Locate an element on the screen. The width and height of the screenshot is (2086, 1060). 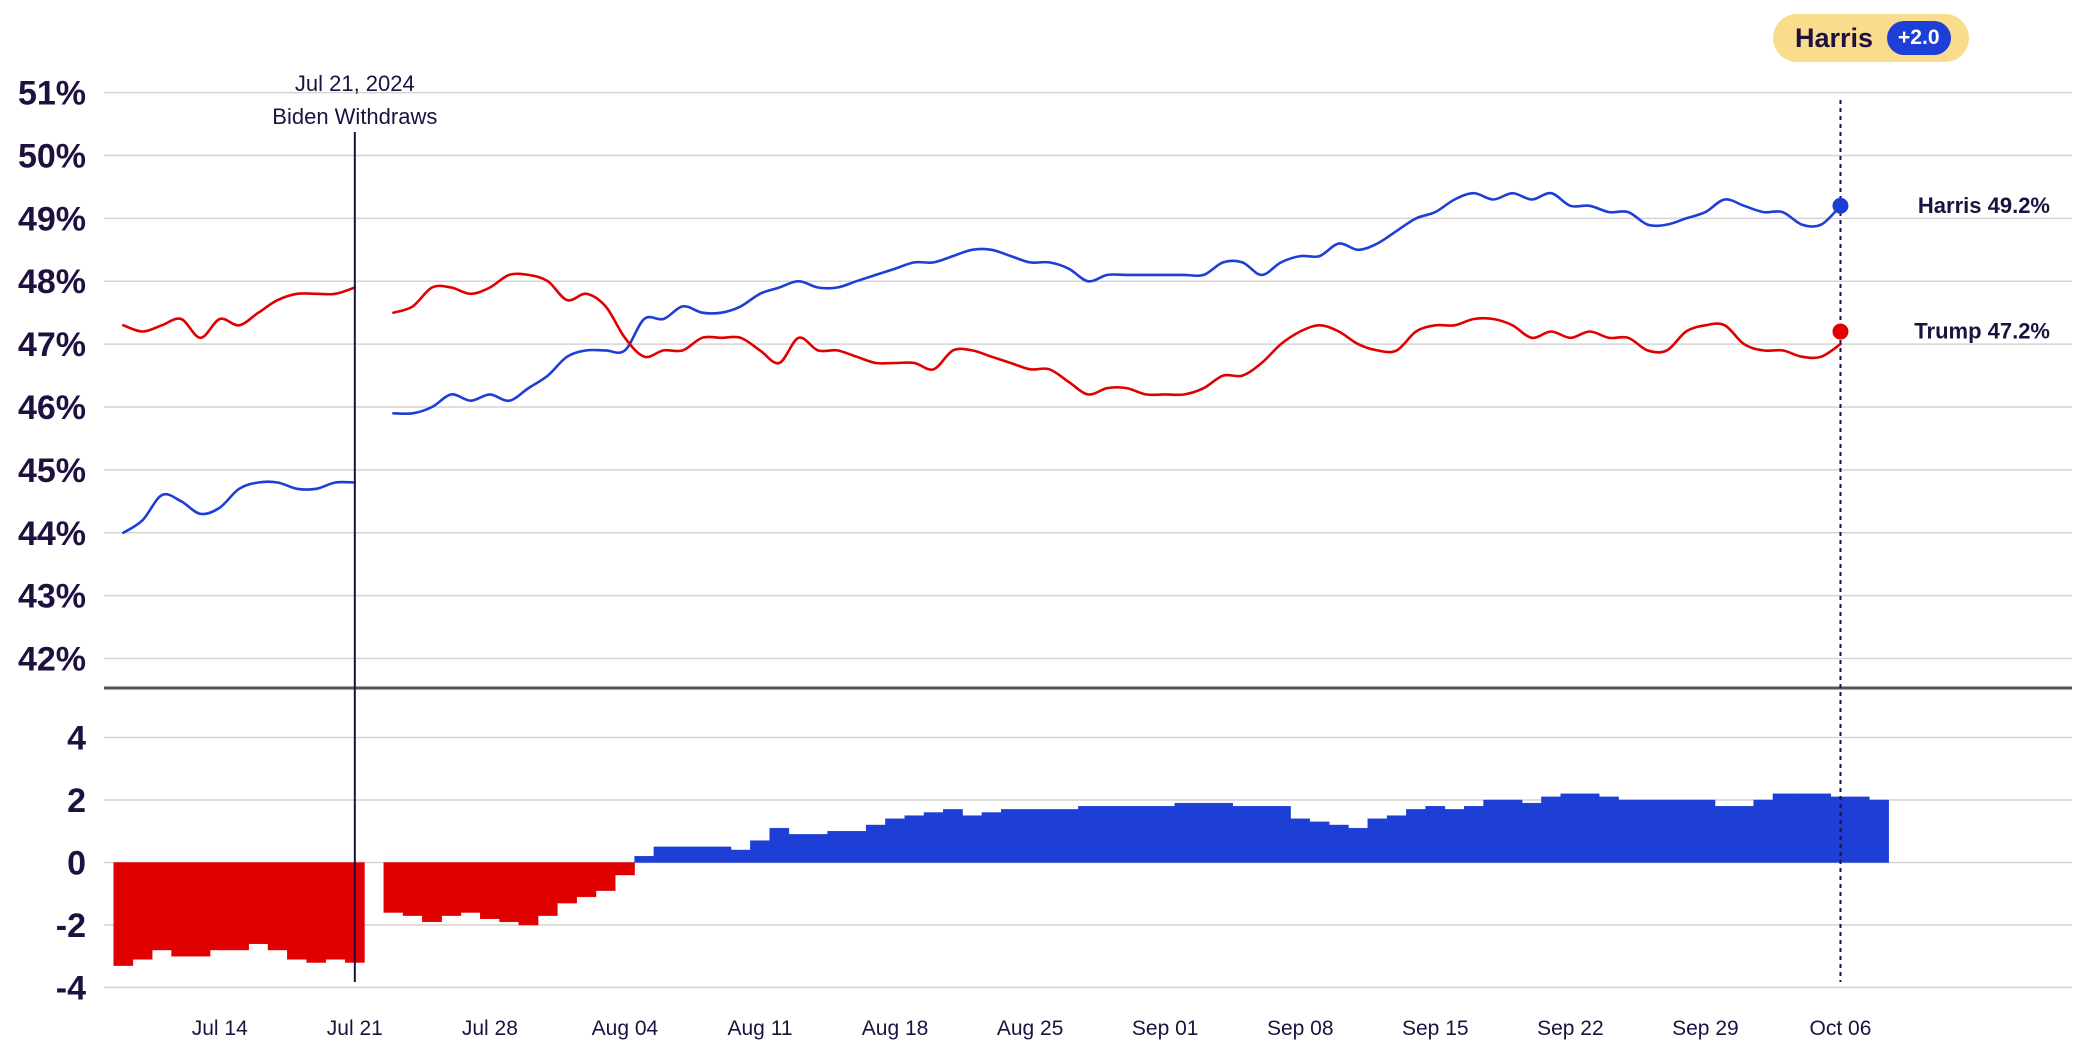
x-tick-label: Aug 18 is located at coordinates (895, 1028).